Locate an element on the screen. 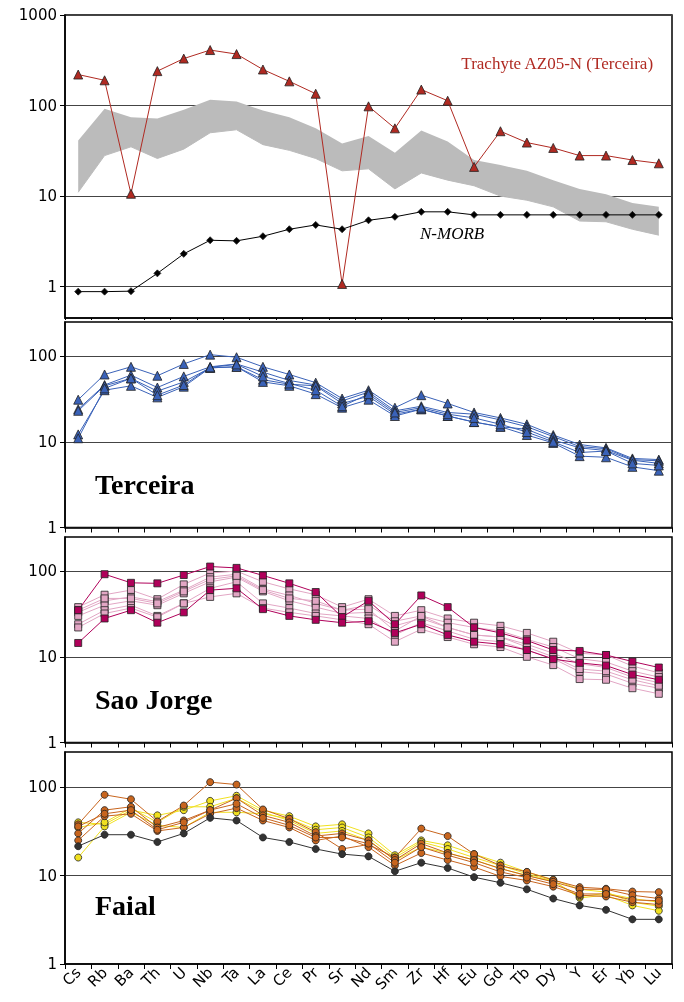 The width and height of the screenshot is (684, 1002). text: Terceira is located at coordinates (145, 484).